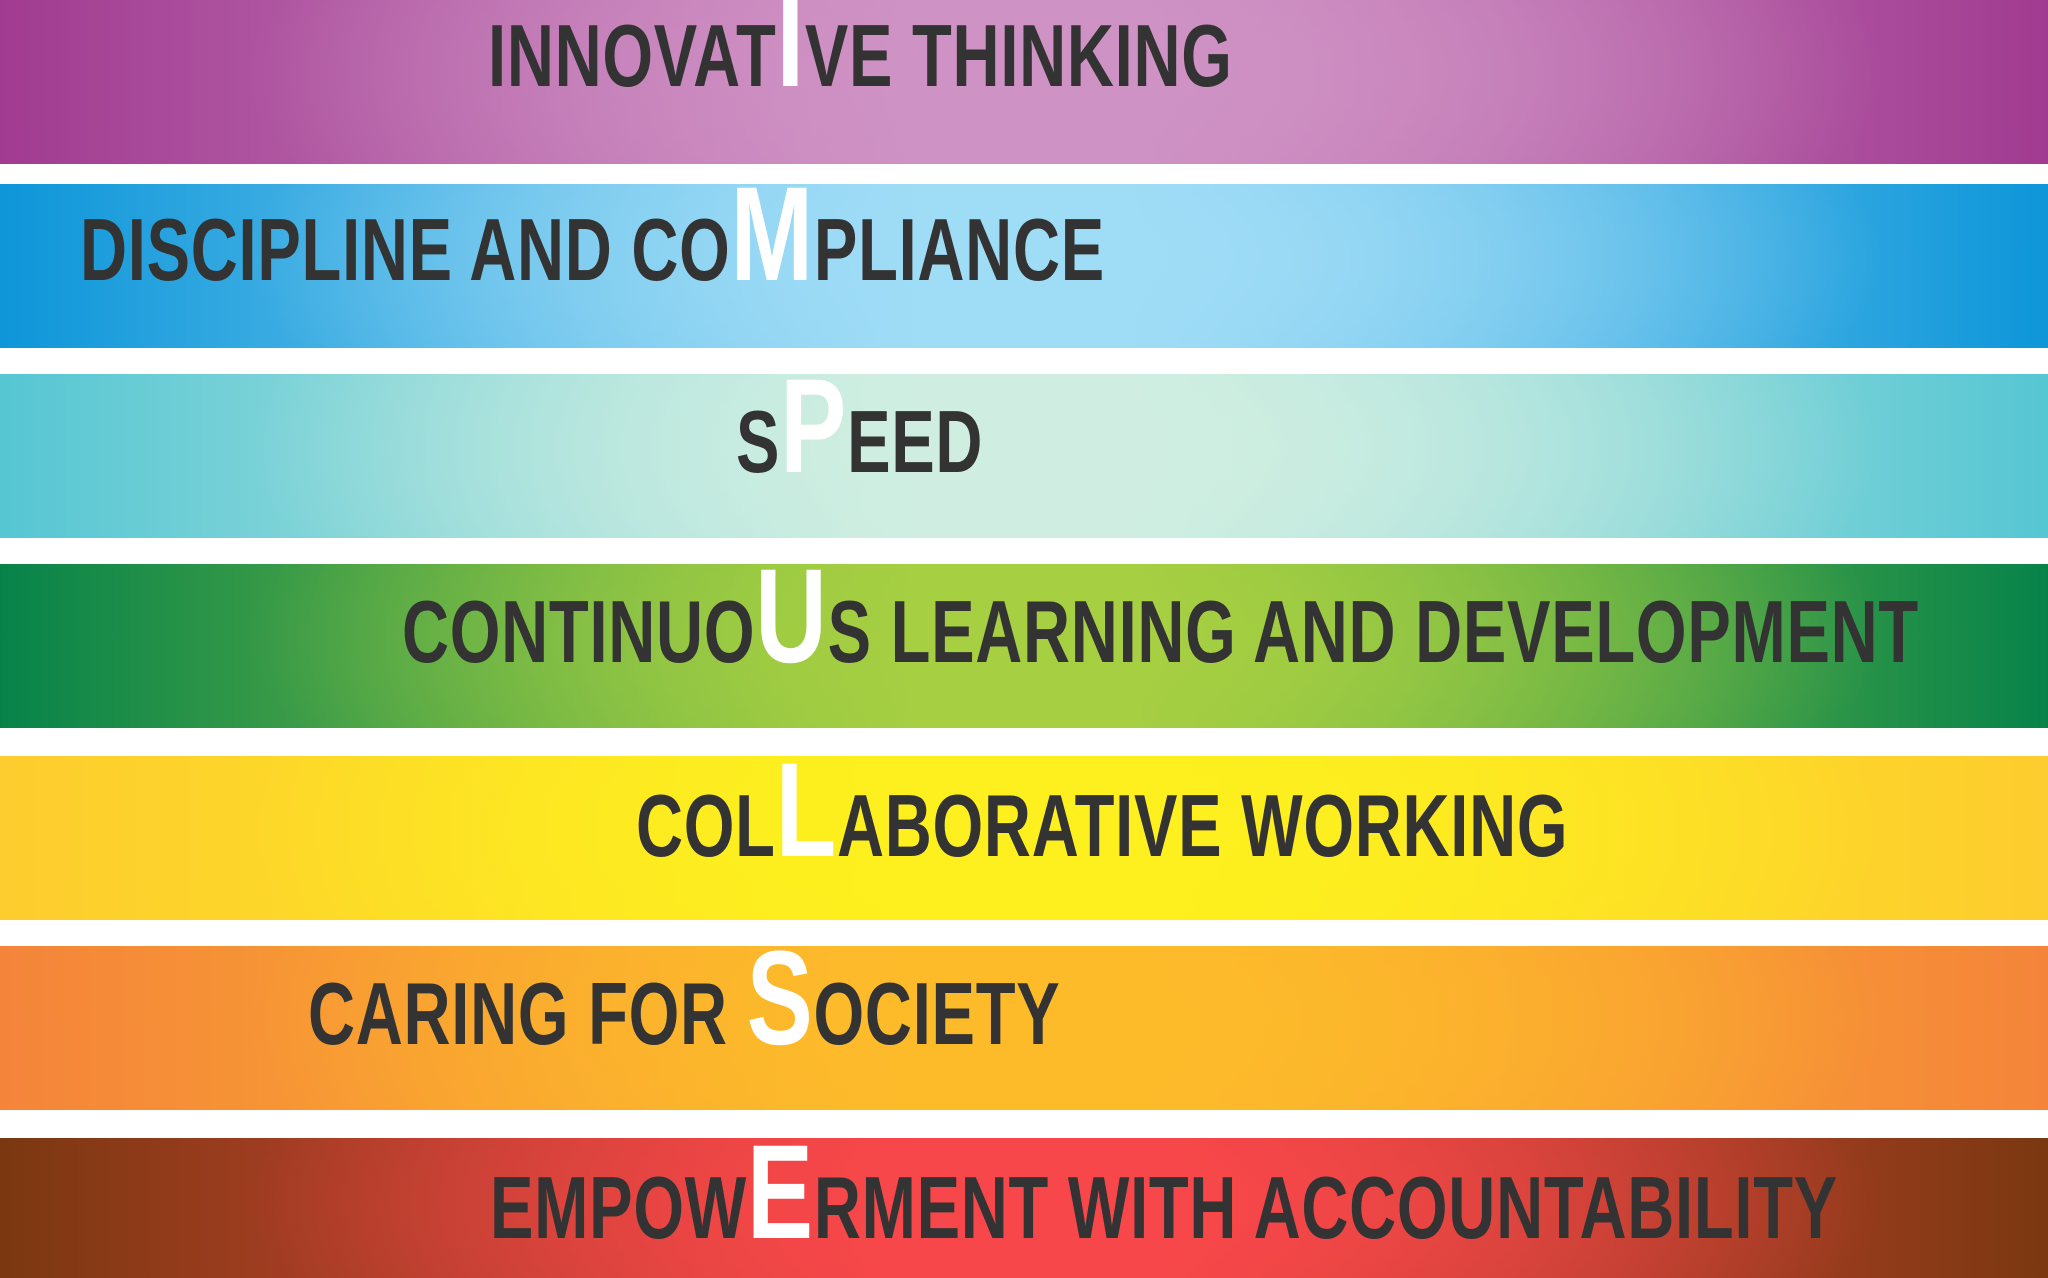  Describe the element at coordinates (1024, 456) in the screenshot. I see `value-band-speed: SPEED` at that location.